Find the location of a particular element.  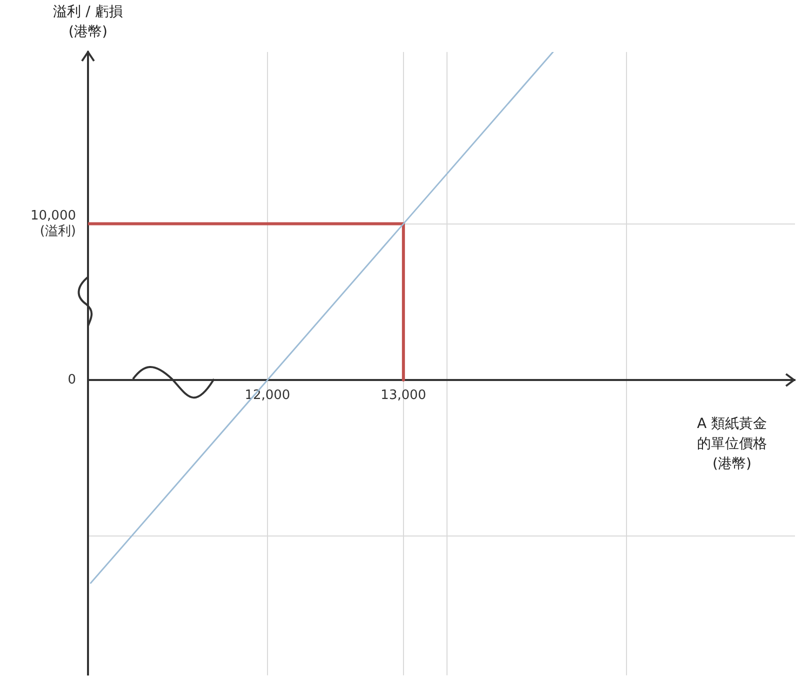

y-tick-label: 10,000 (溢利) is located at coordinates (53, 223).